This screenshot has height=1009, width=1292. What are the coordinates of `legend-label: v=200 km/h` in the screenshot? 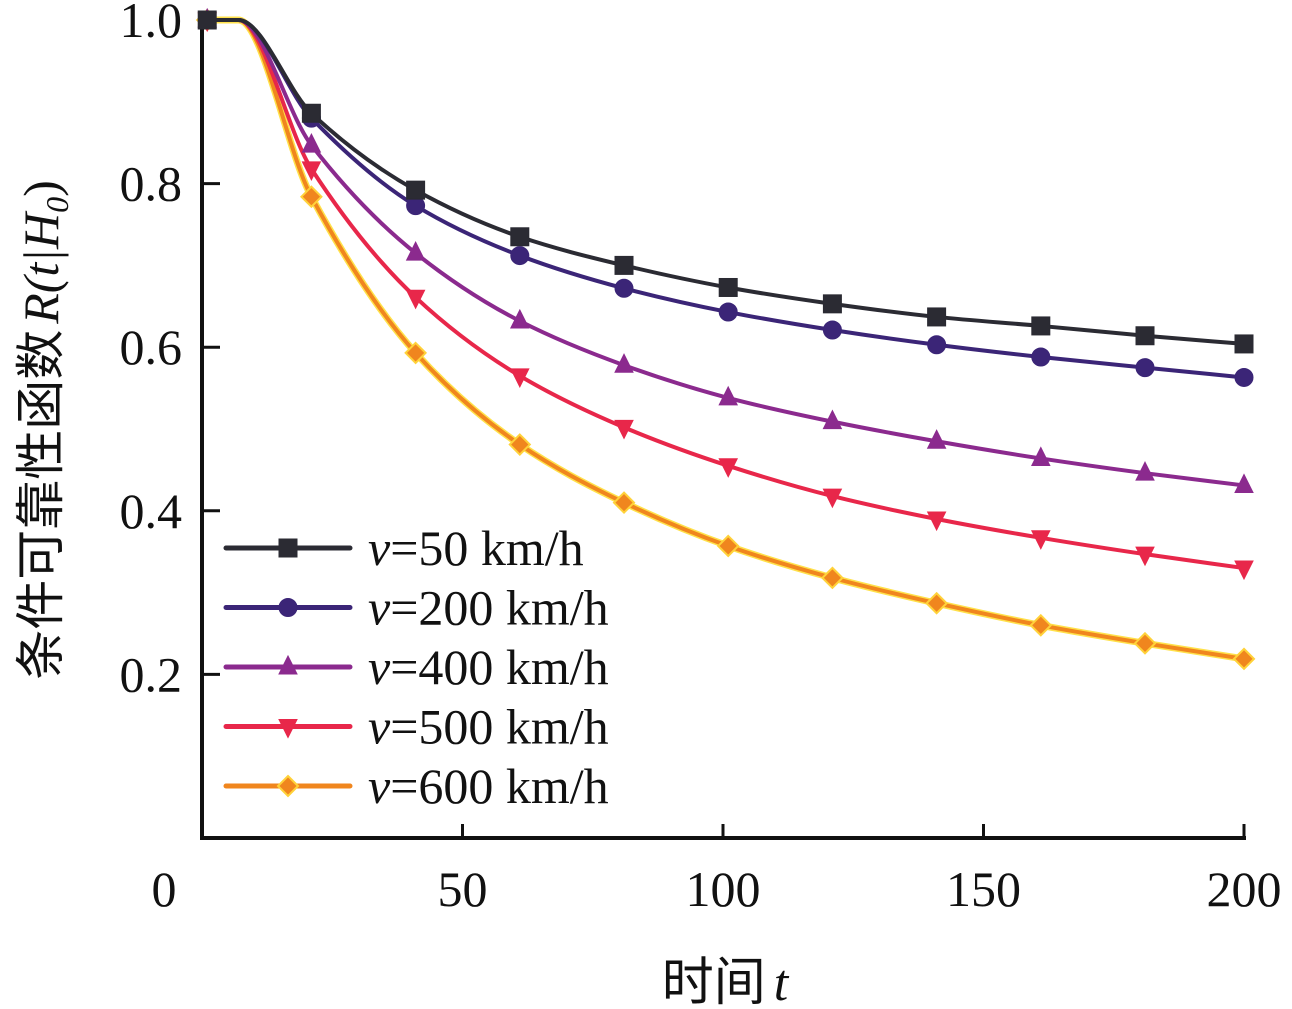 It's located at (488, 608).